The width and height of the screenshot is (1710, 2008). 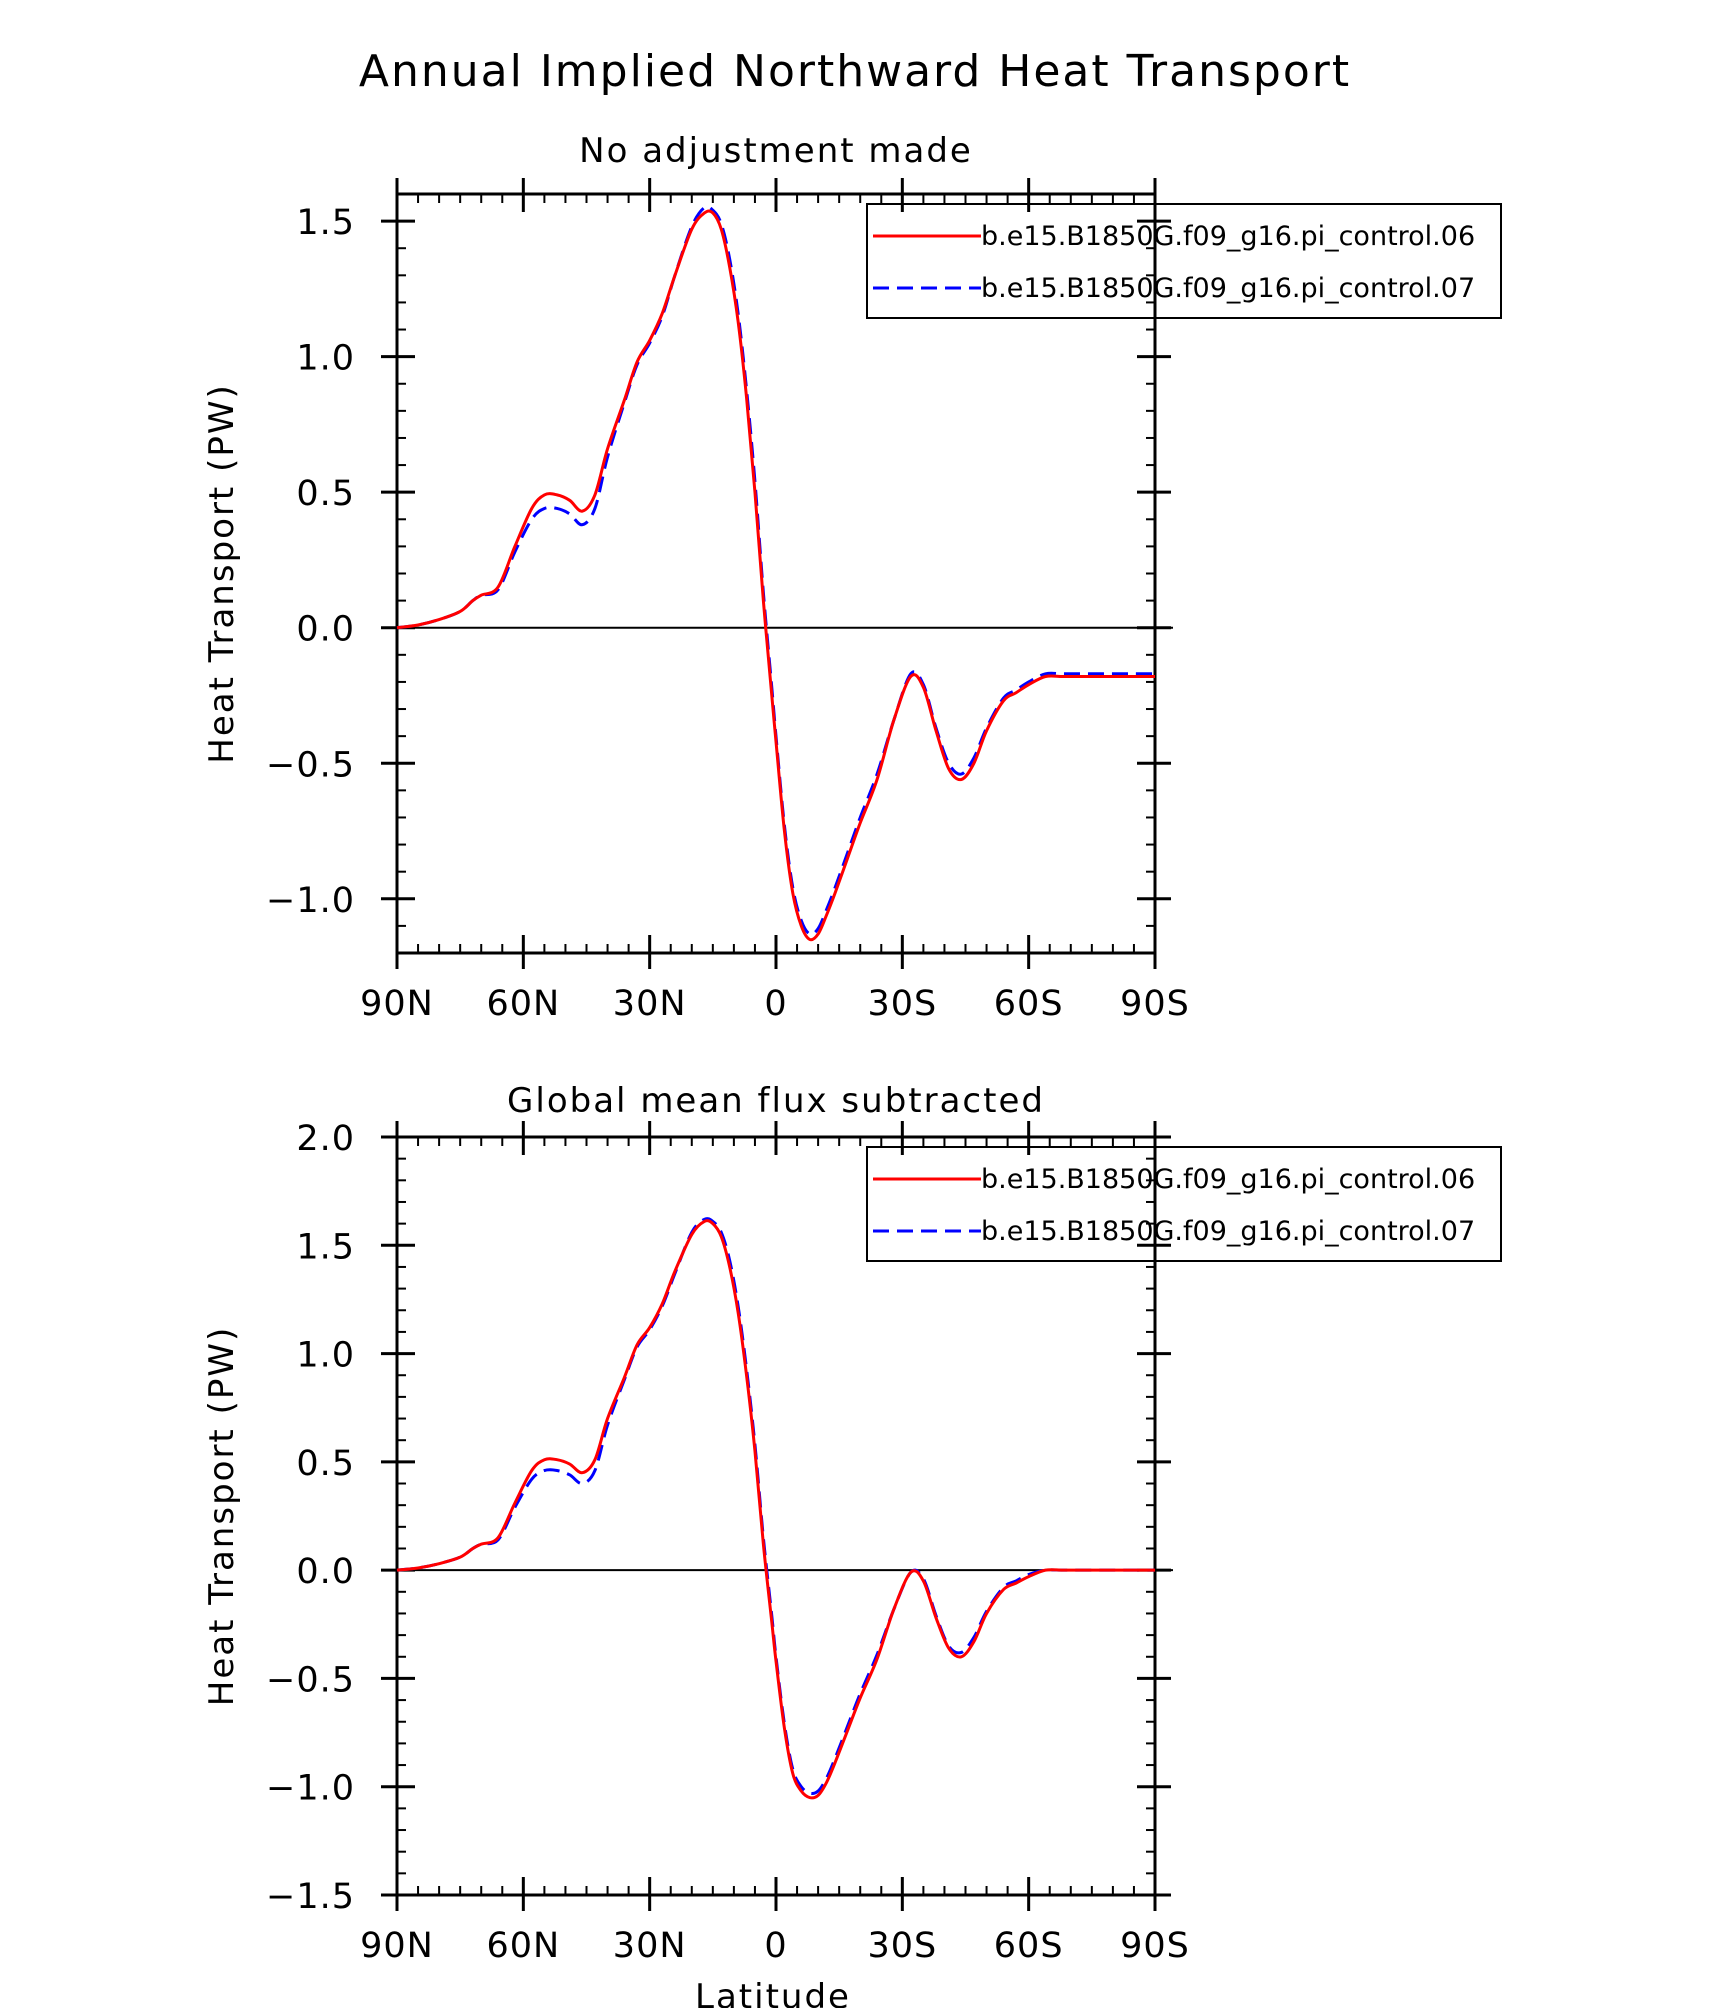 I want to click on subplot-title: No adjustment made, so click(x=776, y=151).